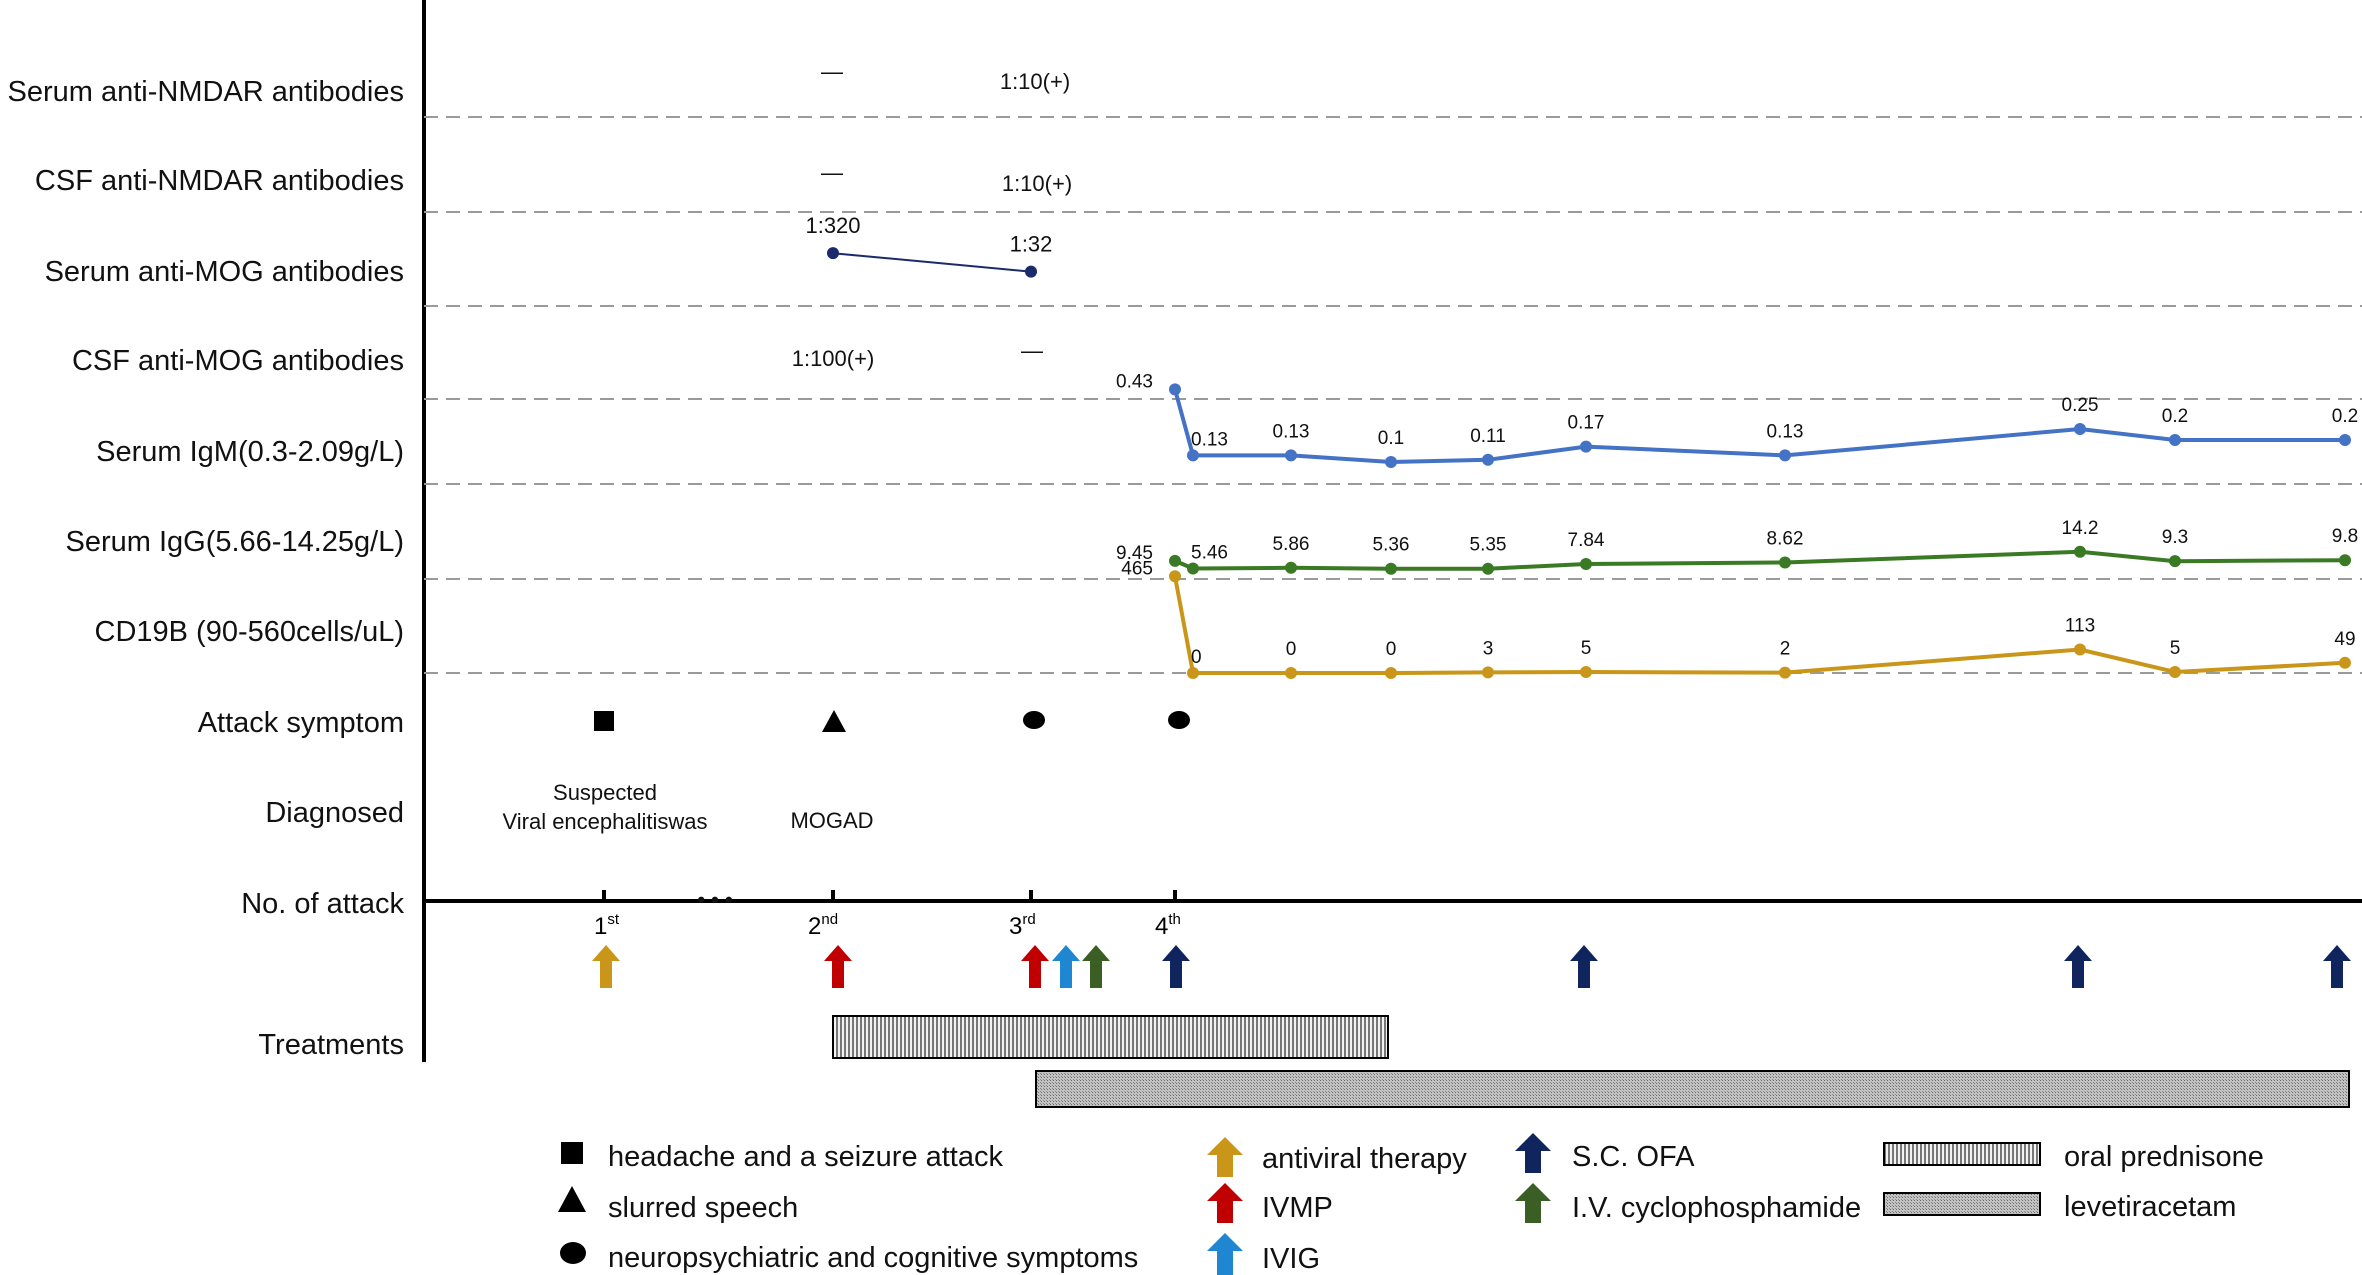 The image size is (2362, 1275). I want to click on legend-prednisone-swatch, so click(1962, 1154).